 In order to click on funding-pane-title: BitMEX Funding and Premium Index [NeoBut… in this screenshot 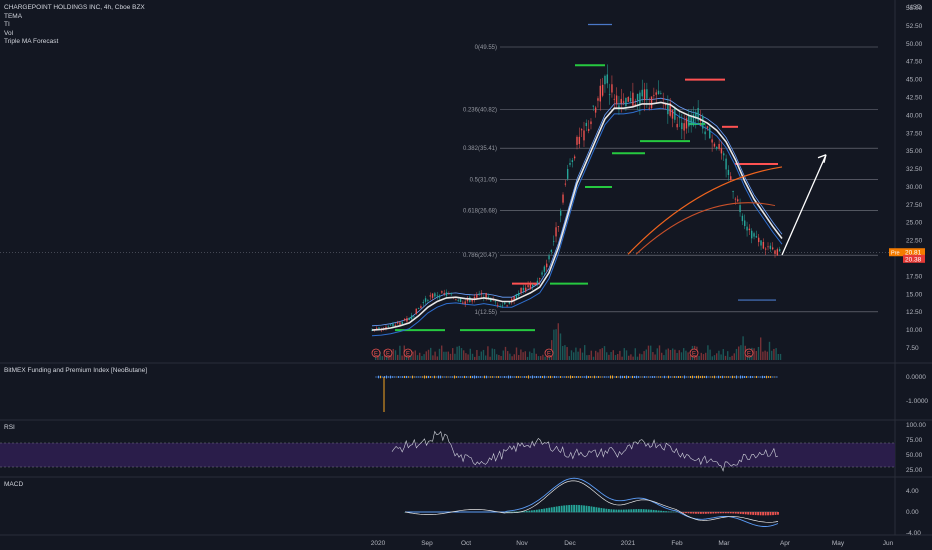, I will do `click(76, 370)`.